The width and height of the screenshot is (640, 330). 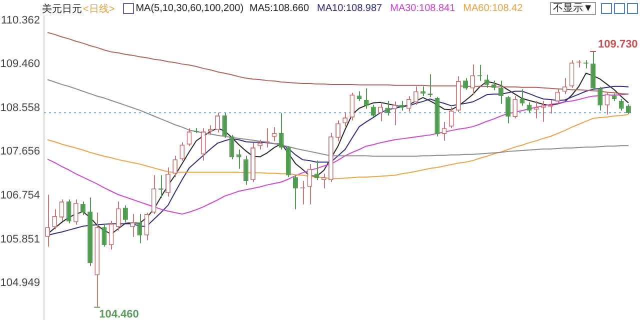 I want to click on y-tick-label: 108.558, so click(x=20, y=108).